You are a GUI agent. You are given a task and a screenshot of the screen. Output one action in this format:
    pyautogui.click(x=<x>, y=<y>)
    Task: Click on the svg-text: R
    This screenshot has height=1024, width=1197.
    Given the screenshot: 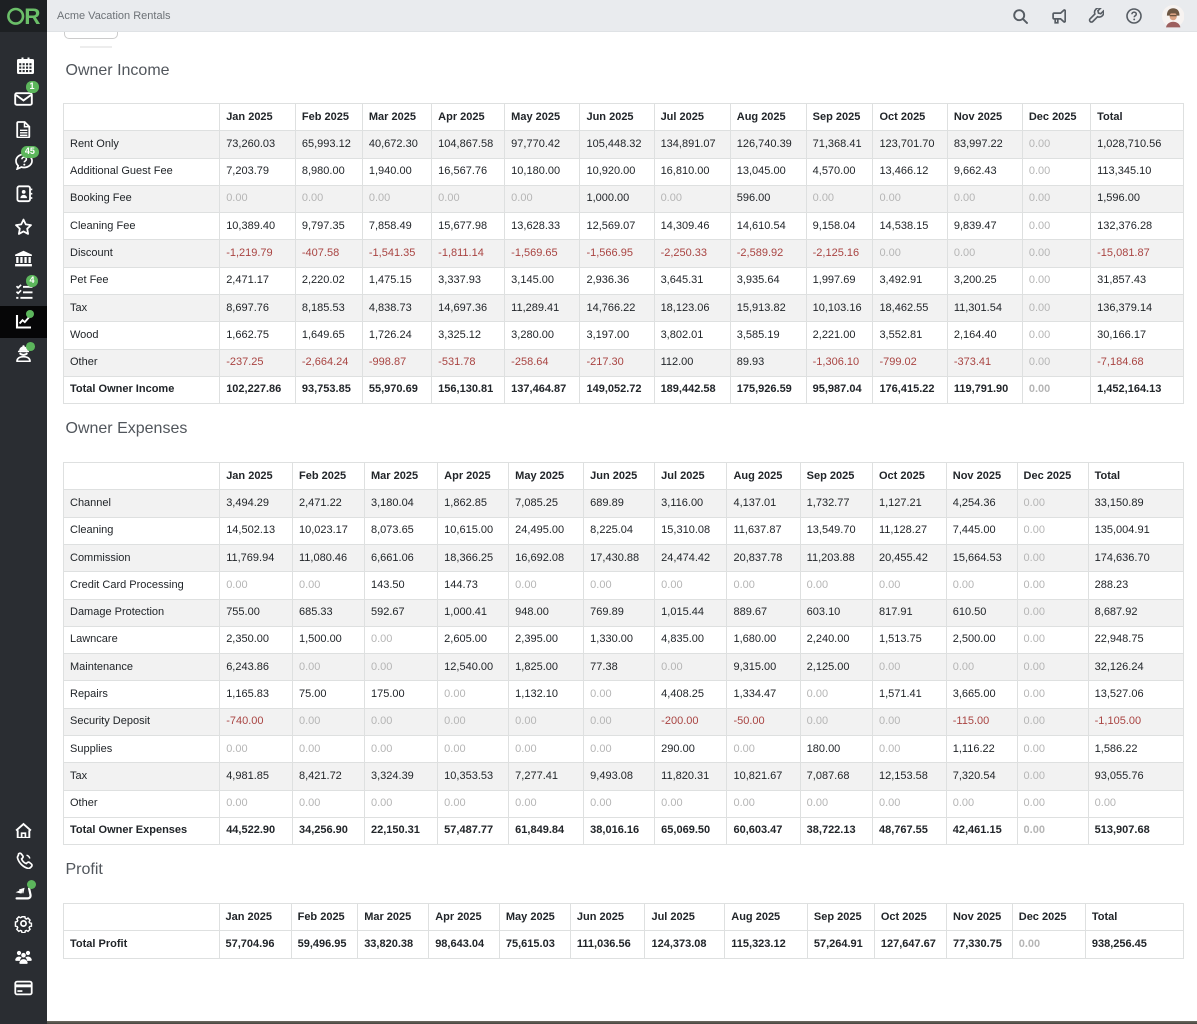 What is the action you would take?
    pyautogui.click(x=32, y=16)
    